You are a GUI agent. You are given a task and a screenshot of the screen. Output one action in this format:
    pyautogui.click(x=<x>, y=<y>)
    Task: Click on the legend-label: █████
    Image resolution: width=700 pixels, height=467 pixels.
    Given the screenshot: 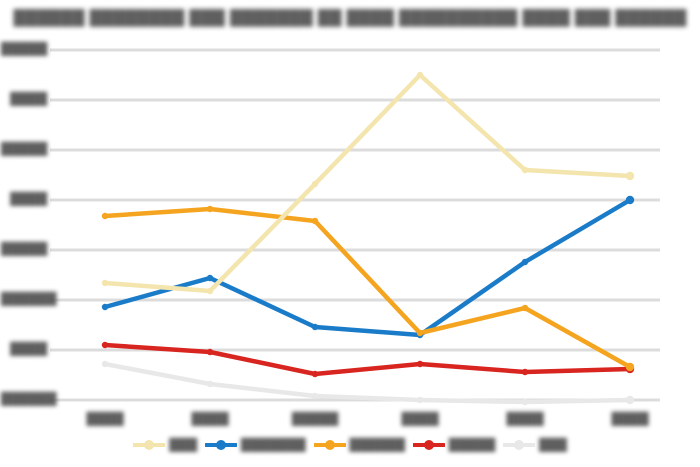 What is the action you would take?
    pyautogui.click(x=472, y=445)
    